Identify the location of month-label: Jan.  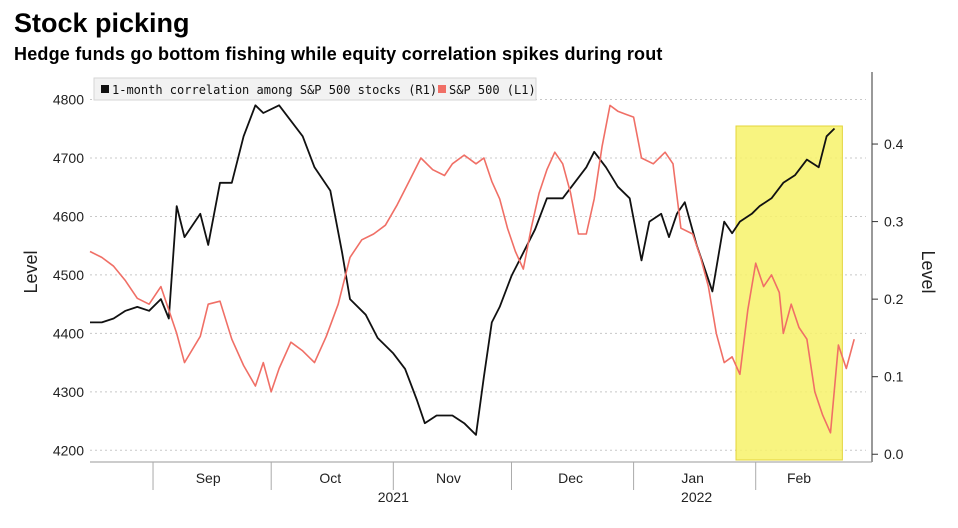
(692, 478).